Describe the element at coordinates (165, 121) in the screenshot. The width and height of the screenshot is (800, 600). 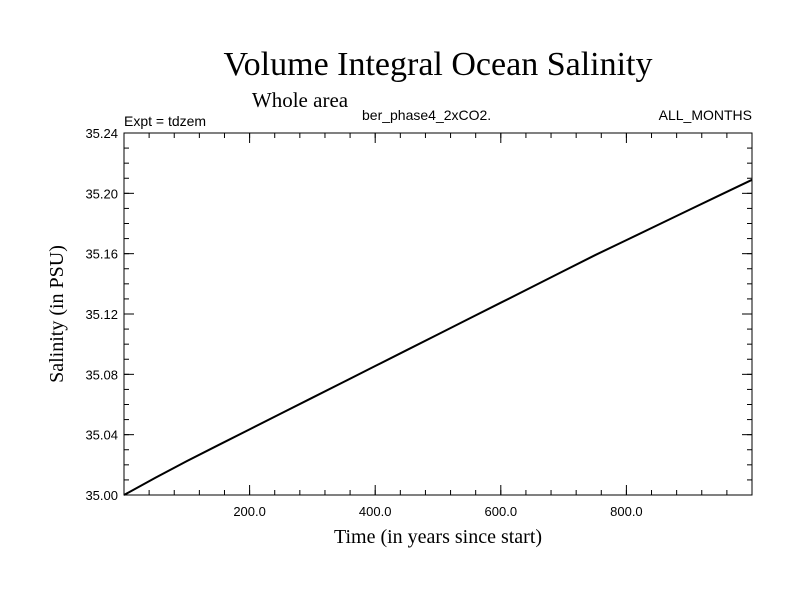
I see `experiment-label: Expt = tdzem` at that location.